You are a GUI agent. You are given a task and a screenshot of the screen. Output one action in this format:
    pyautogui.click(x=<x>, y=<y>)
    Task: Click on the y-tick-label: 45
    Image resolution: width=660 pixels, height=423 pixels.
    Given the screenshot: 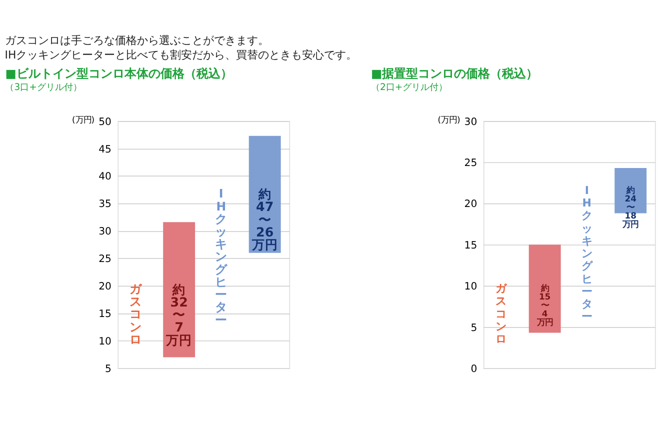 What is the action you would take?
    pyautogui.click(x=105, y=150)
    